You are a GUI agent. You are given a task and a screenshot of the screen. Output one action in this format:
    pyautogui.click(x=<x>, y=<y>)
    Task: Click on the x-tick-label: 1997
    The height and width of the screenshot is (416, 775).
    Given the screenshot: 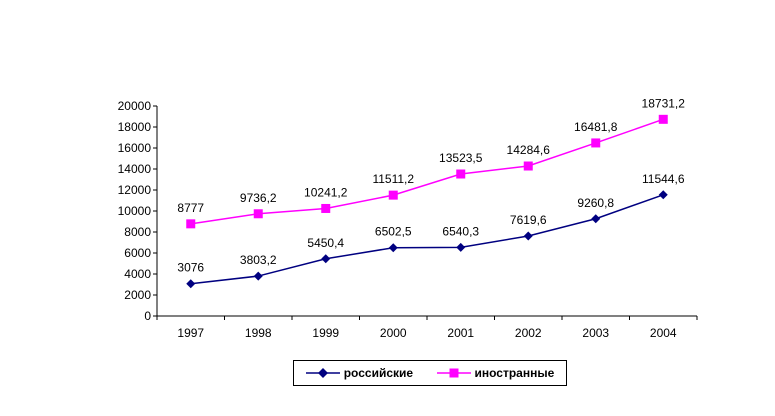 What is the action you would take?
    pyautogui.click(x=190, y=333)
    